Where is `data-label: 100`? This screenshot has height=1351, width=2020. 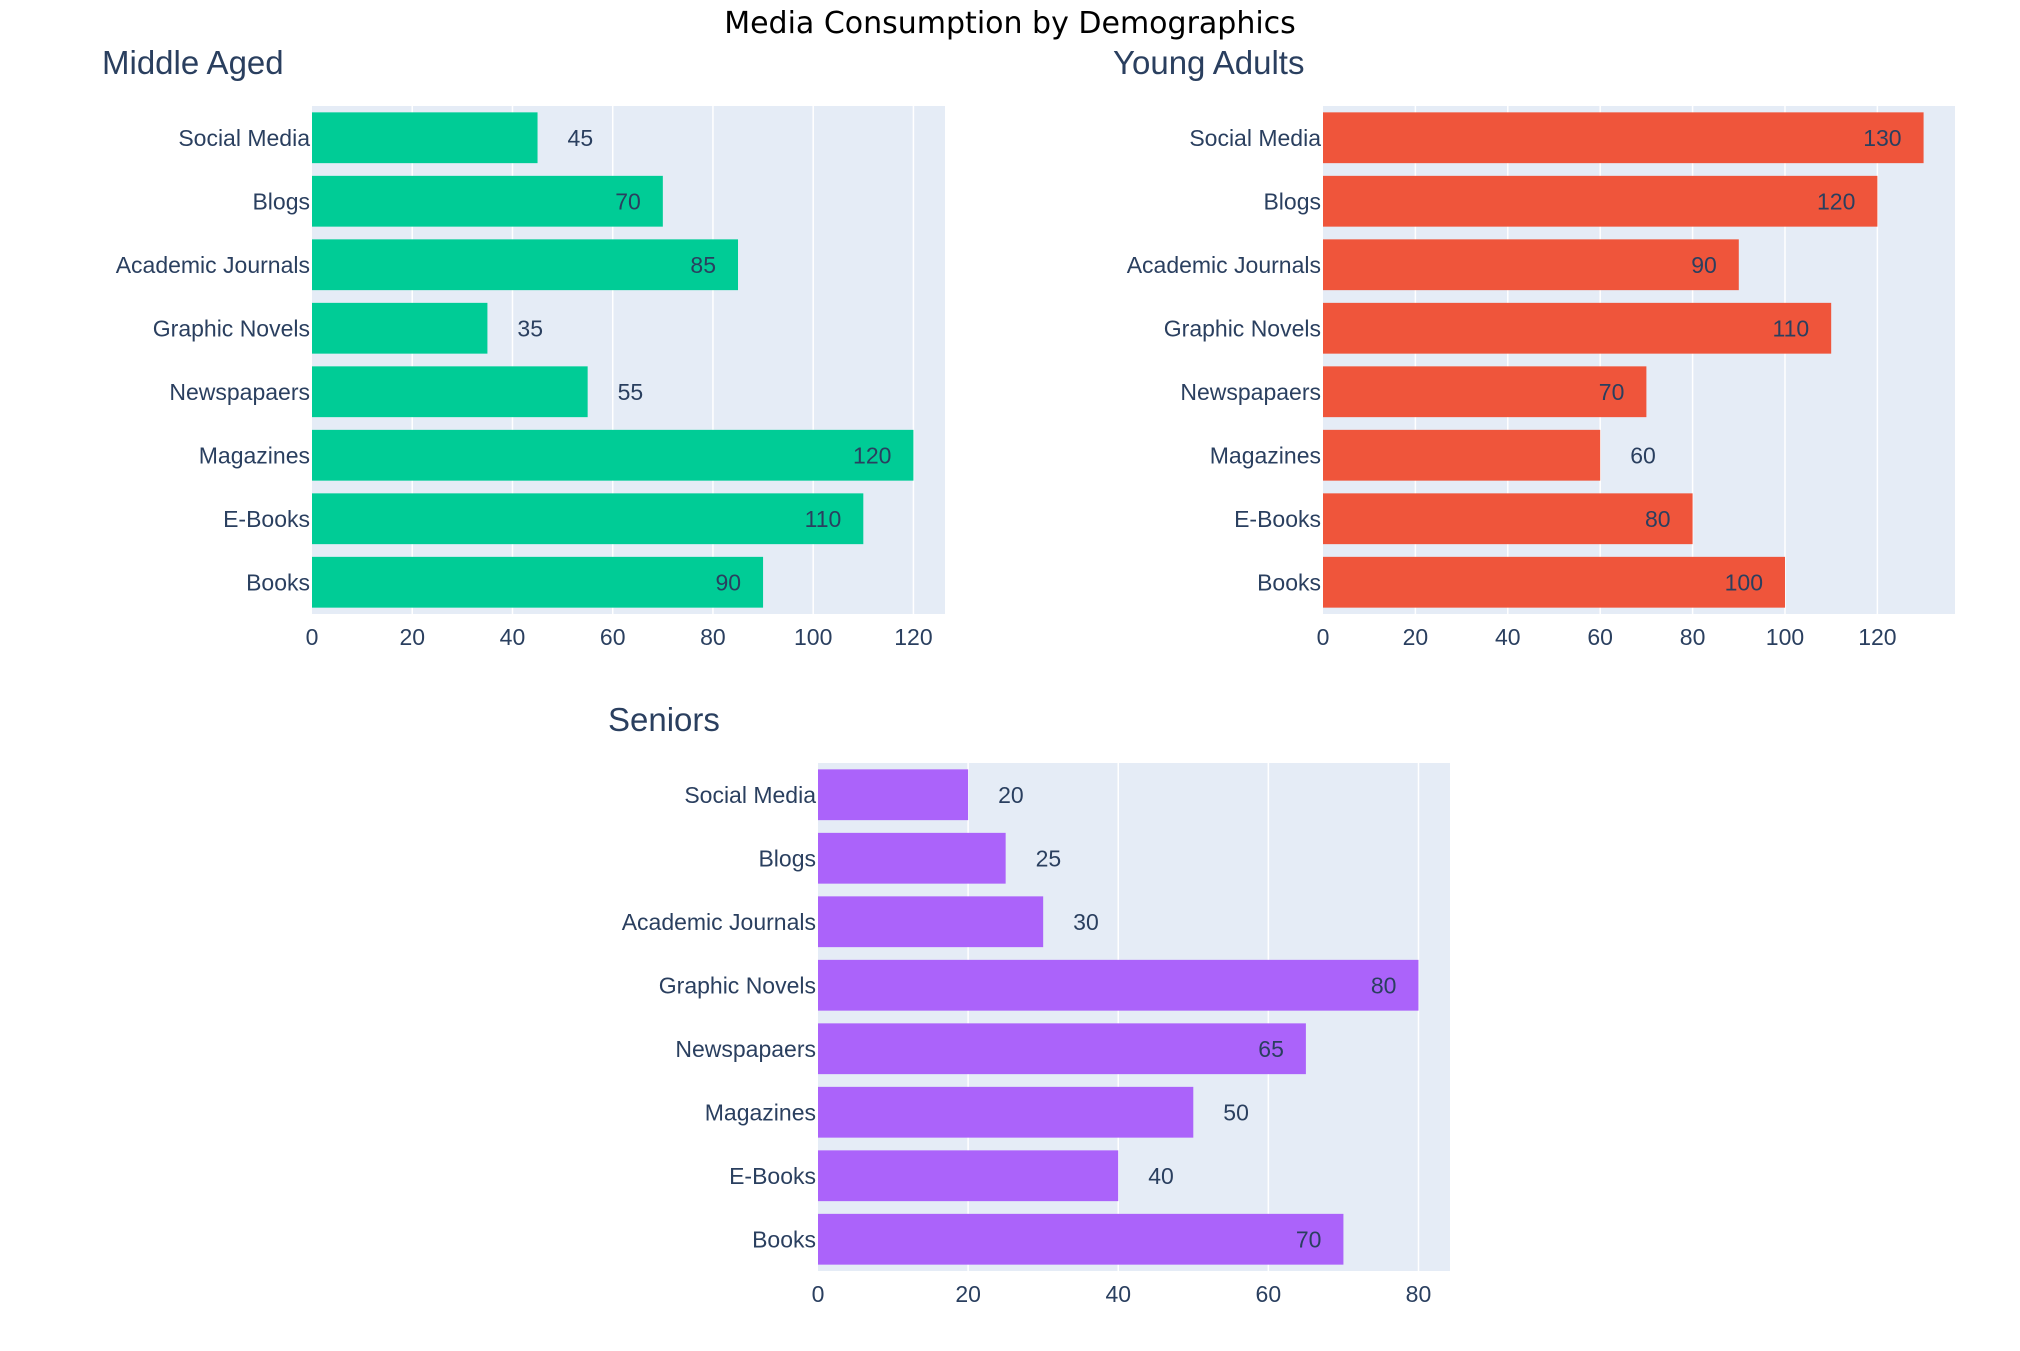 data-label: 100 is located at coordinates (1744, 582).